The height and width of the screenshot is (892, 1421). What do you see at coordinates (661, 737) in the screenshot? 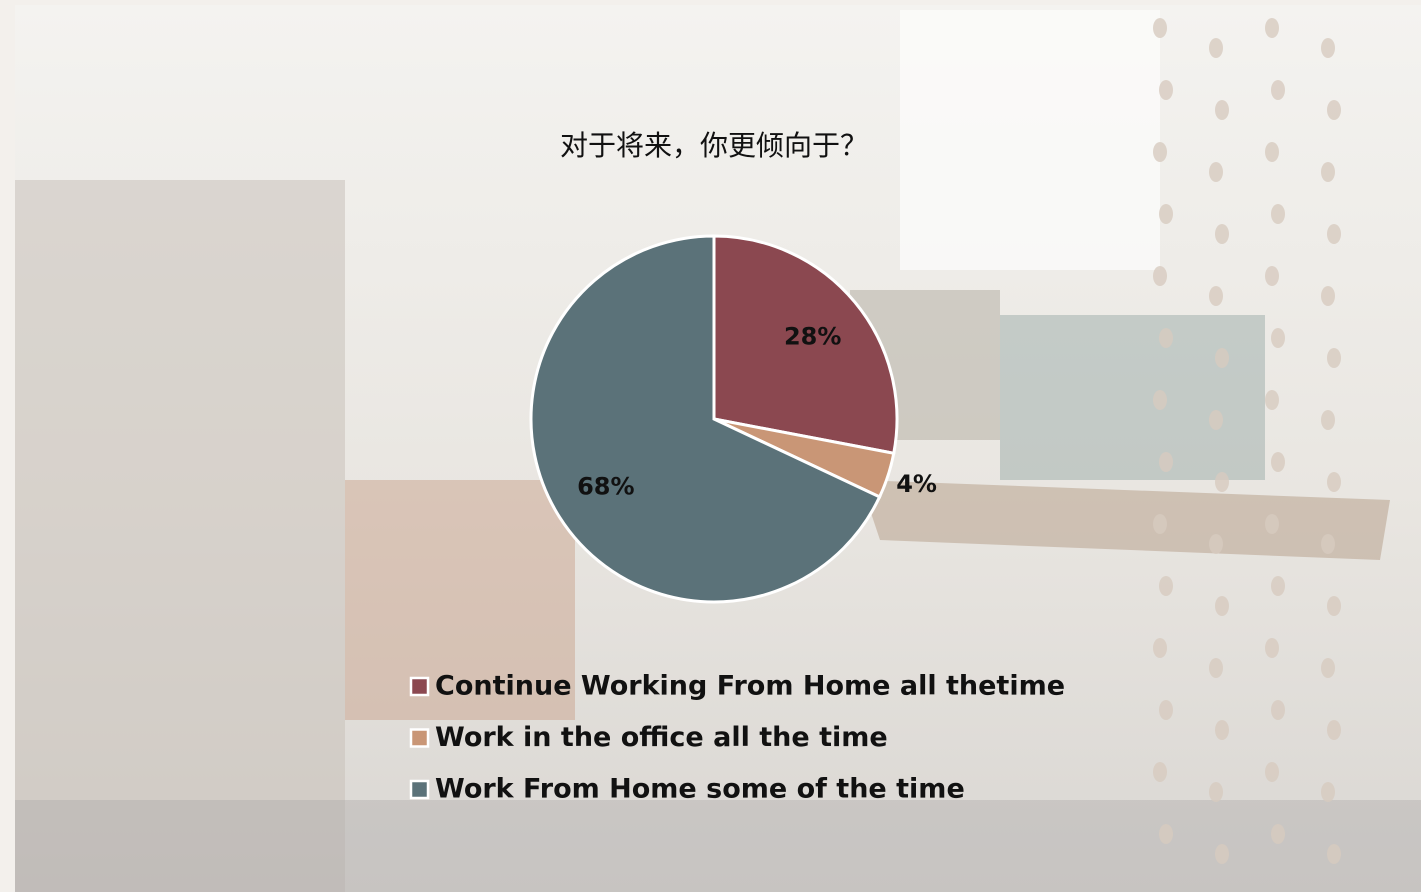
I see `legend-label: Work in the office all the time` at bounding box center [661, 737].